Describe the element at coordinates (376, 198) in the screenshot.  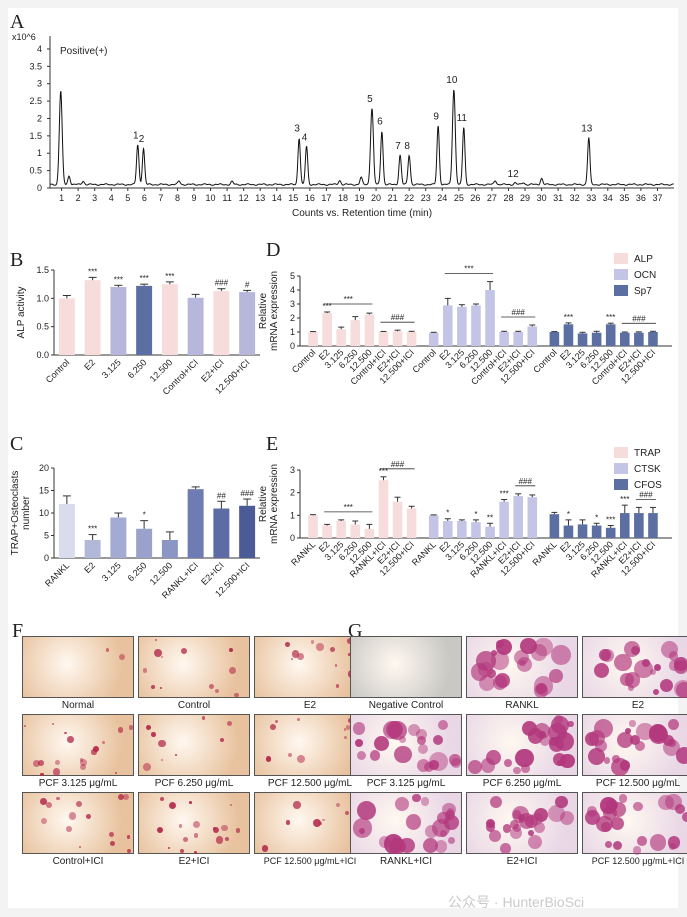
I see `chart-a-x-tick-label: 20` at that location.